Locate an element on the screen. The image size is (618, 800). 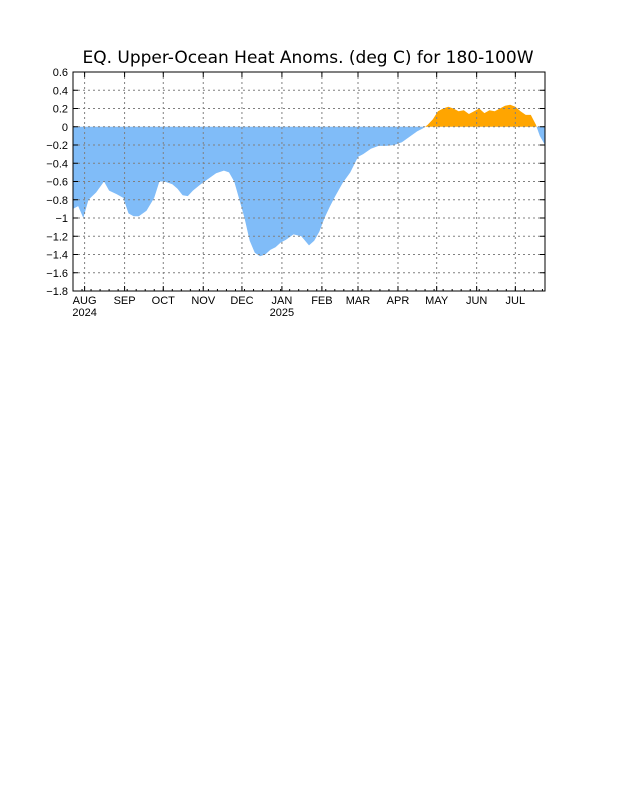
x-tick-label: NOV is located at coordinates (203, 301).